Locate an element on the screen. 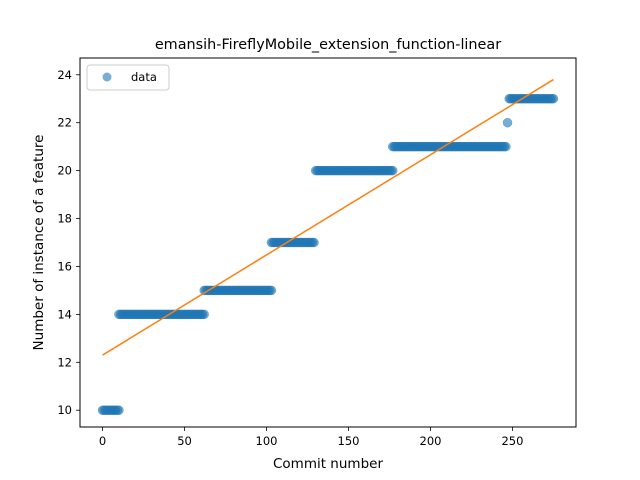 The height and width of the screenshot is (480, 640). y-tick-label-12: 12 is located at coordinates (64, 362).